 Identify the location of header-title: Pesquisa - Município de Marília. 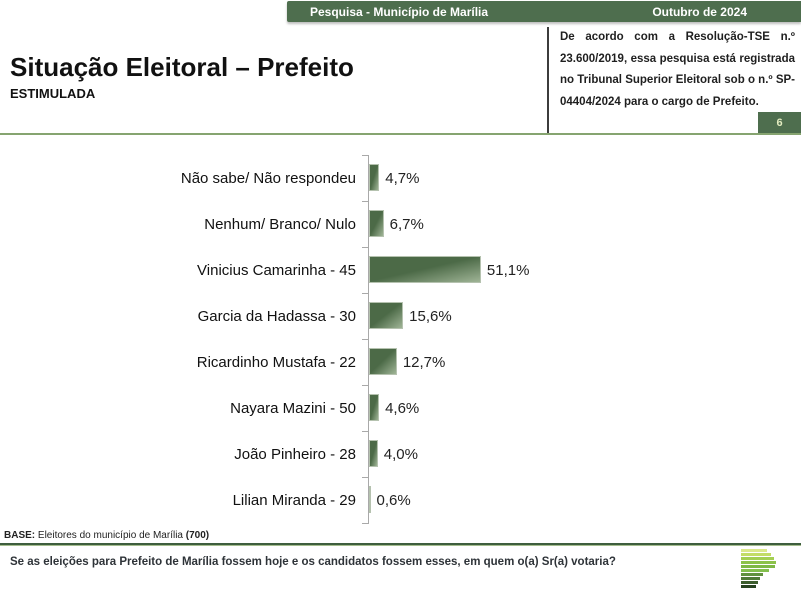
(399, 11).